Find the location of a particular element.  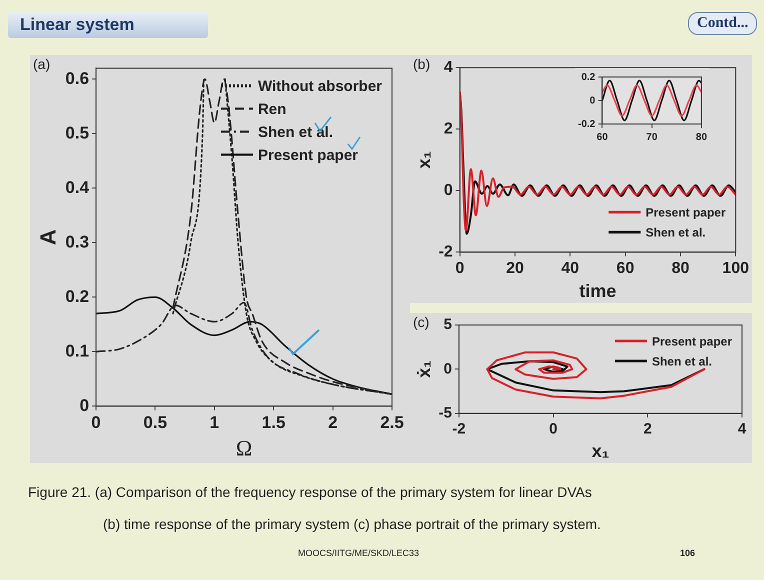

y-tick-label: 0.6 is located at coordinates (77, 78).